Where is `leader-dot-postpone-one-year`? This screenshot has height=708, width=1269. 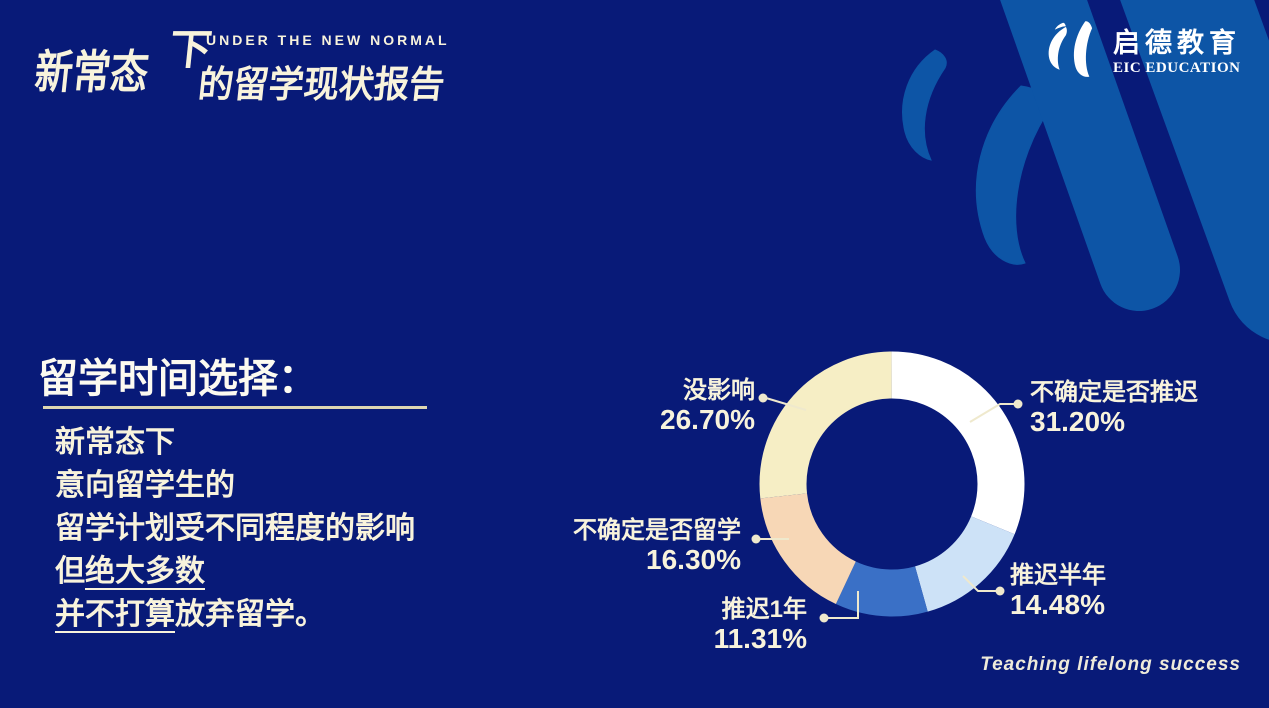
leader-dot-postpone-one-year is located at coordinates (824, 618).